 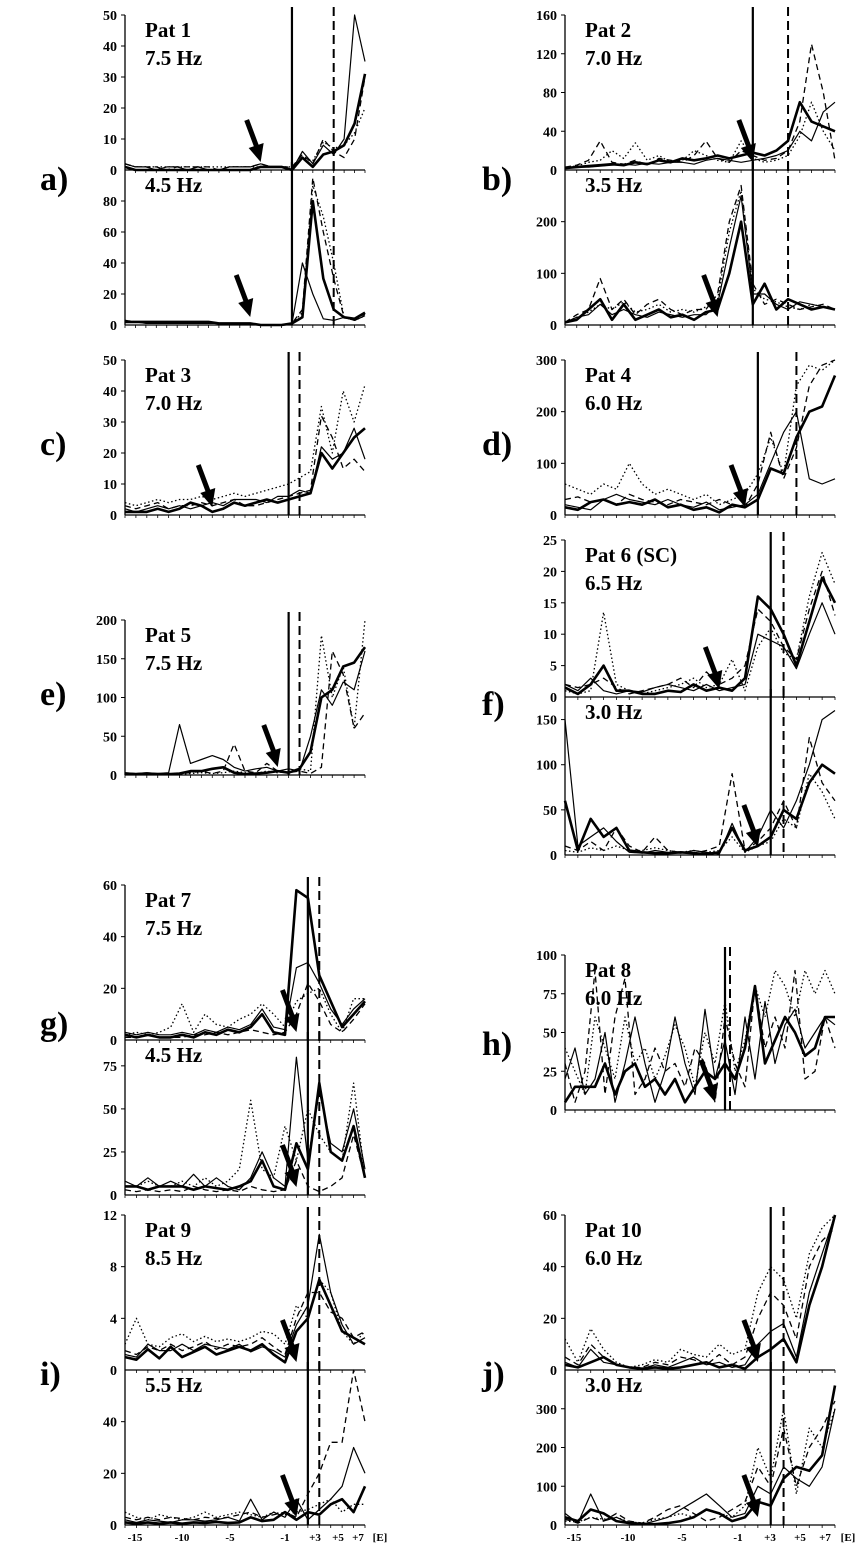 I want to click on y-tick-label: 15, so click(x=550, y=604).